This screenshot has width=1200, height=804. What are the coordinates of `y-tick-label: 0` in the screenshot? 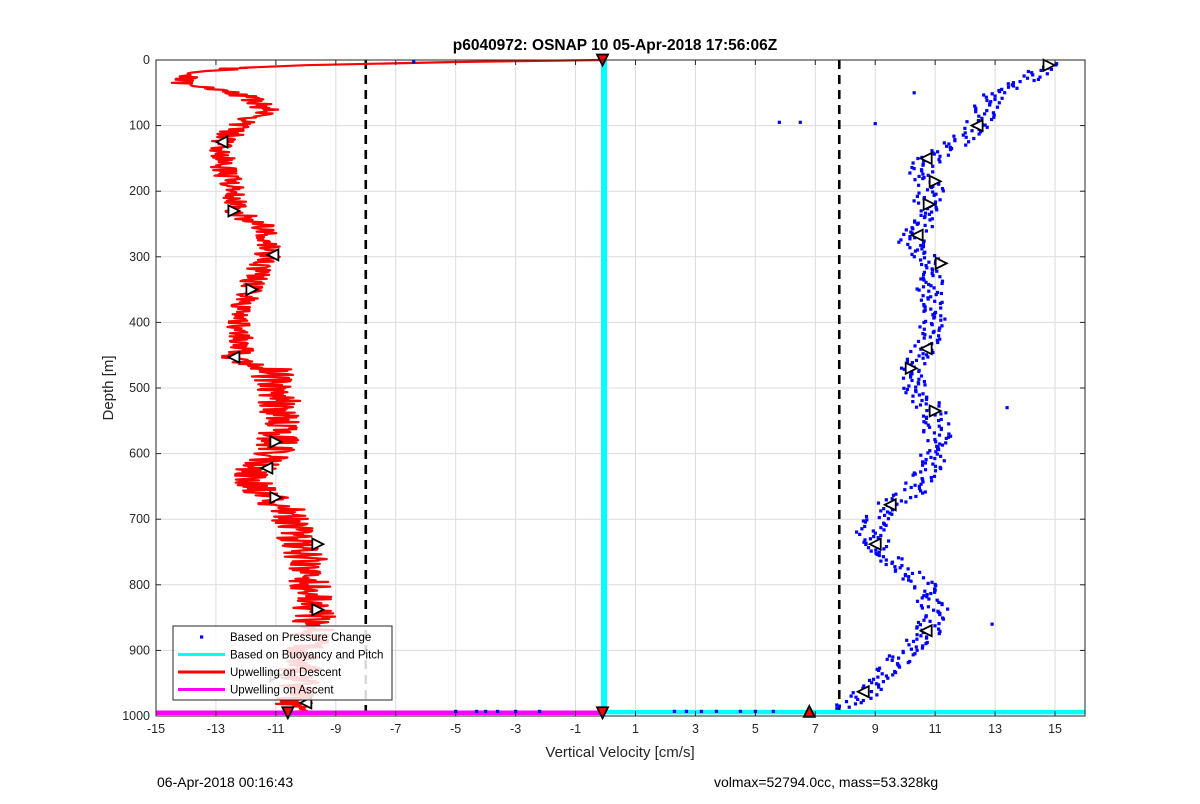 It's located at (146, 60).